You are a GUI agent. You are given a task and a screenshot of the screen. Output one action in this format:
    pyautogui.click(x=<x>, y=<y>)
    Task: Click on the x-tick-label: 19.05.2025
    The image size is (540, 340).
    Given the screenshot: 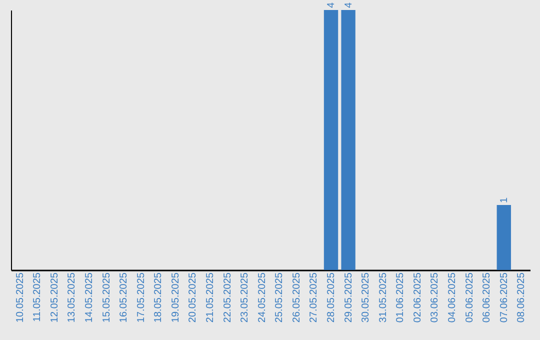 What is the action you would take?
    pyautogui.click(x=176, y=297)
    